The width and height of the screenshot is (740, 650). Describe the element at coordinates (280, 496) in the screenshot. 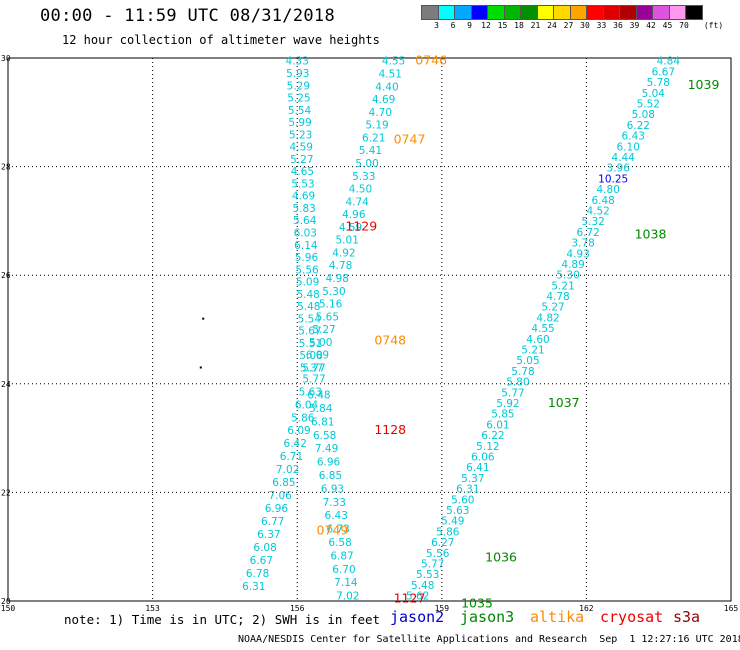

I see `wave-height-value: 7.06` at that location.